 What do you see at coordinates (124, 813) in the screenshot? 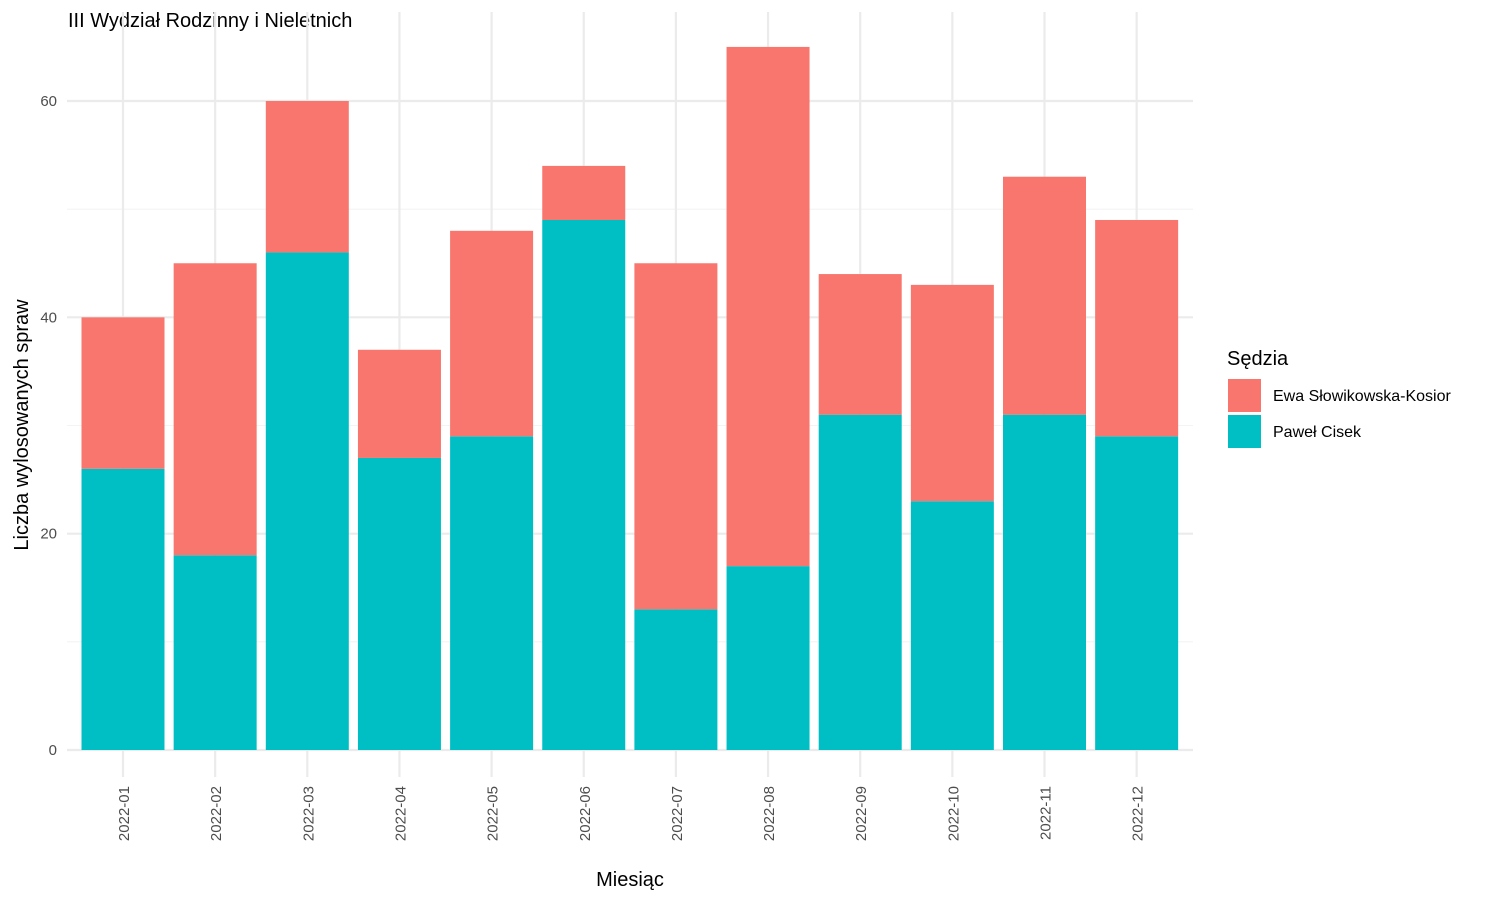
I see `x-tick-label: 2022-01` at bounding box center [124, 813].